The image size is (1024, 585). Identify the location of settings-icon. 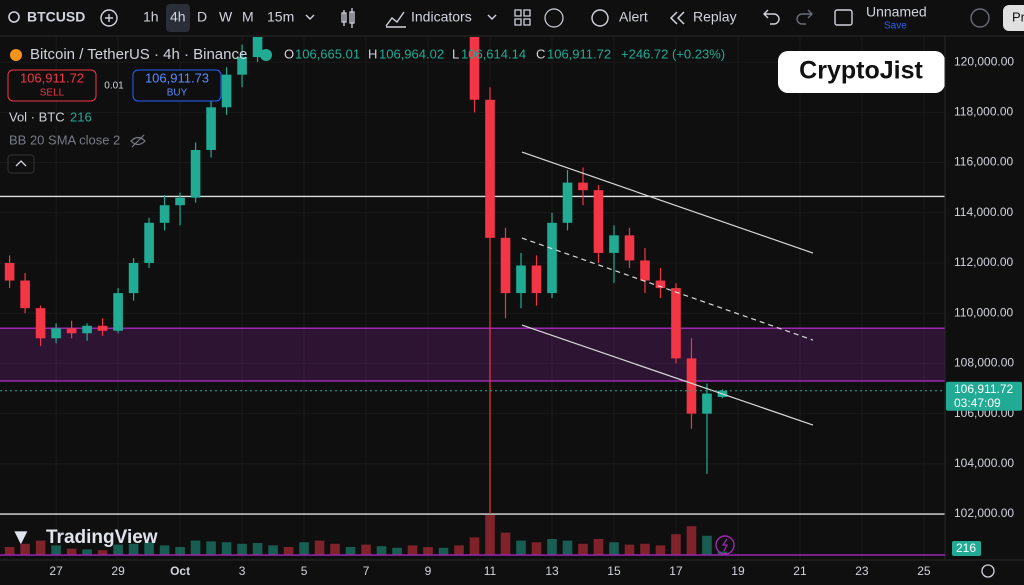
(988, 571).